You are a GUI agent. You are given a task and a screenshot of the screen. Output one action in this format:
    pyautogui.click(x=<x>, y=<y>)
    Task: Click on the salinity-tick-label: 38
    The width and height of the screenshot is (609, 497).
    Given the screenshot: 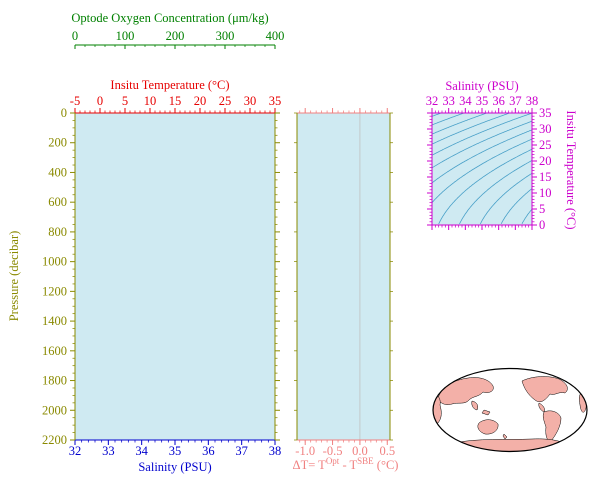 What is the action you would take?
    pyautogui.click(x=275, y=451)
    